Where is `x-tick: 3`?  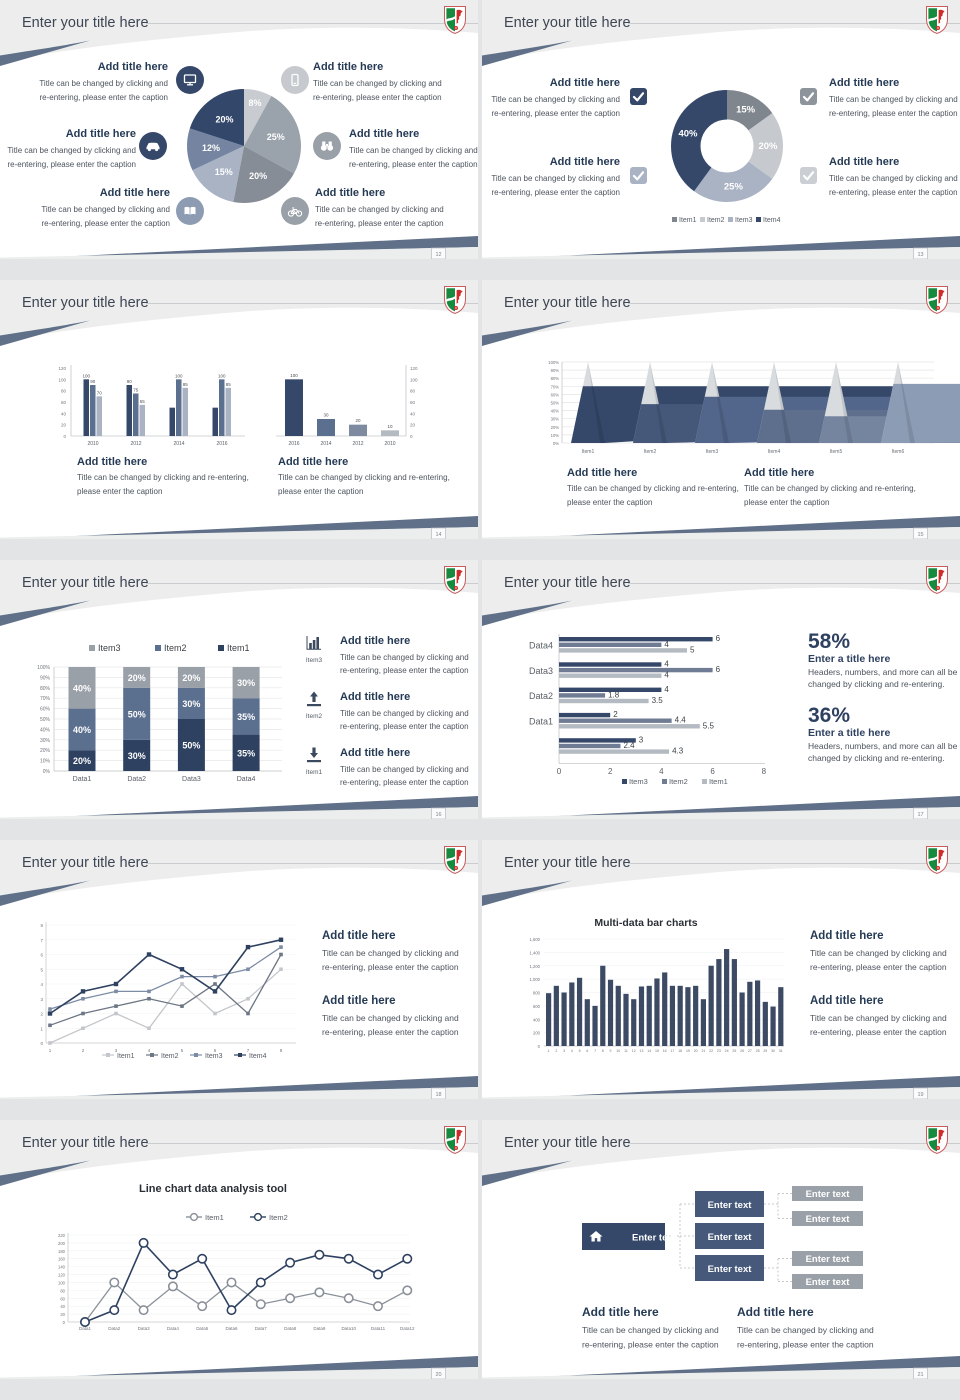
x-tick: 3 is located at coordinates (116, 1050).